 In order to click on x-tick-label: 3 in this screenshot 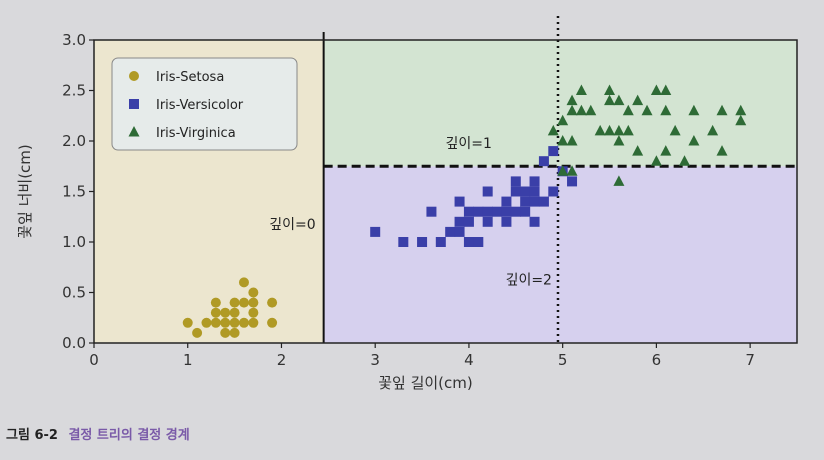, I will do `click(375, 360)`.